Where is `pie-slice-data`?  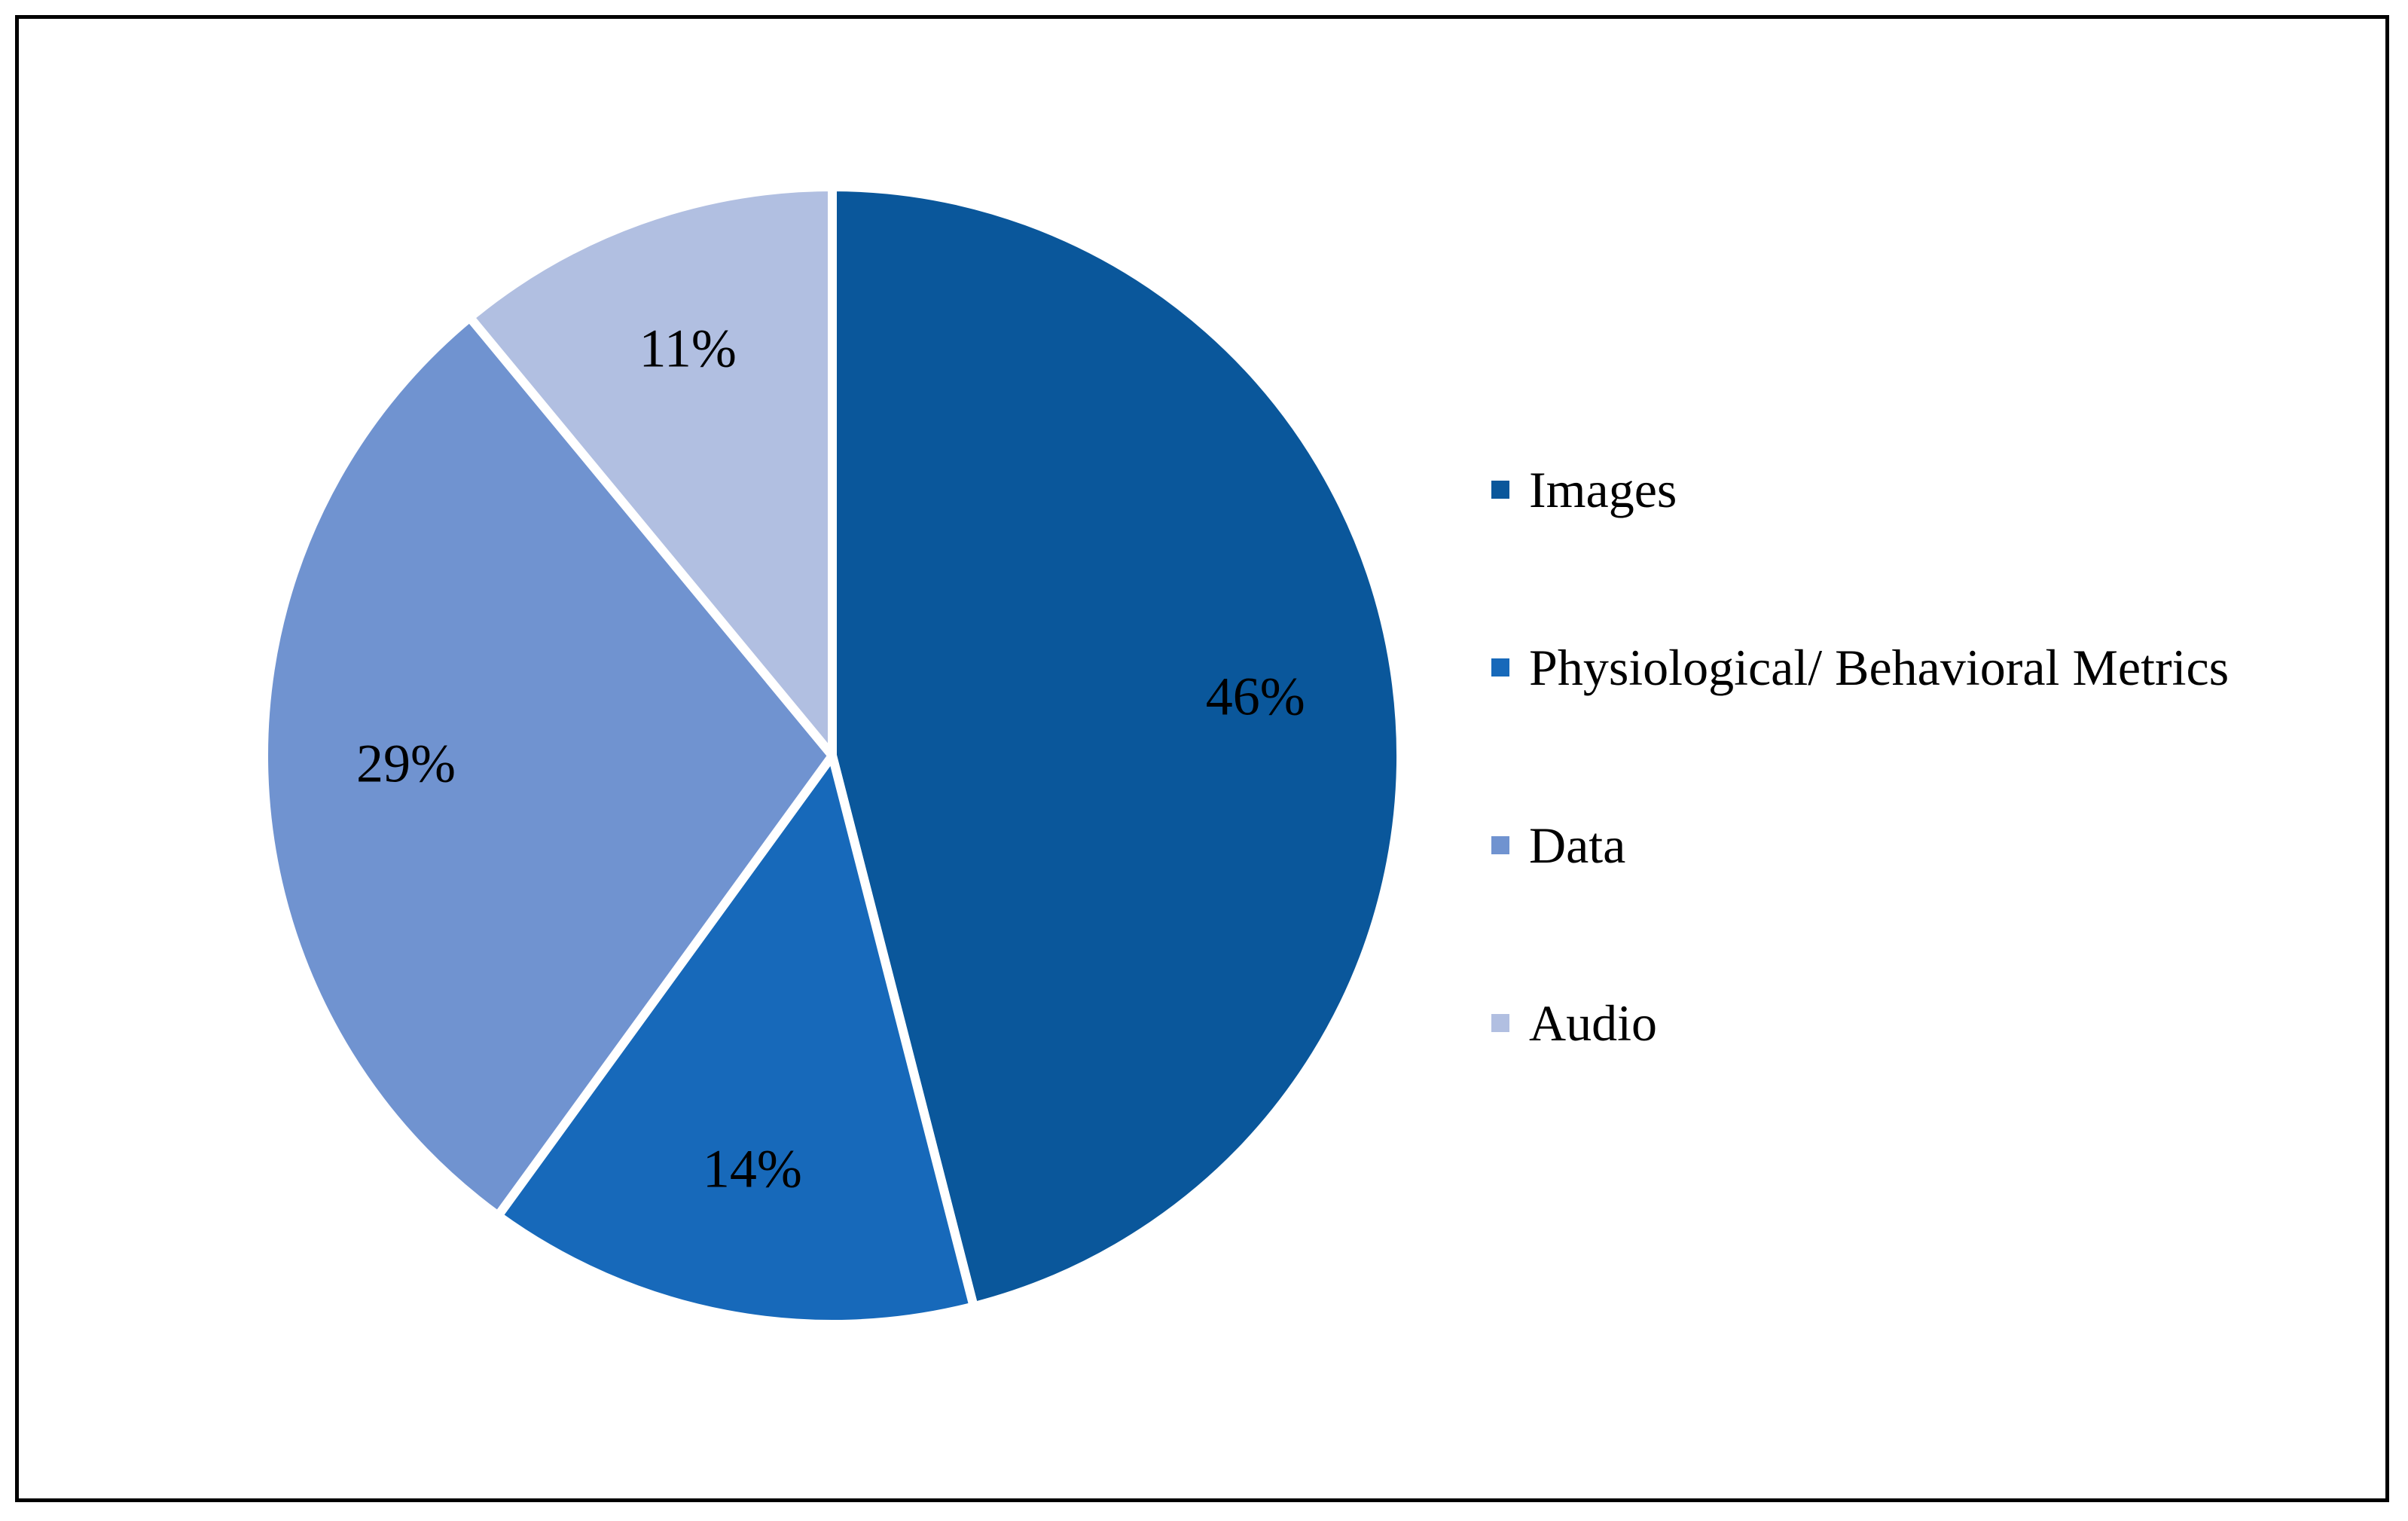
pie-slice-data is located at coordinates (548, 766).